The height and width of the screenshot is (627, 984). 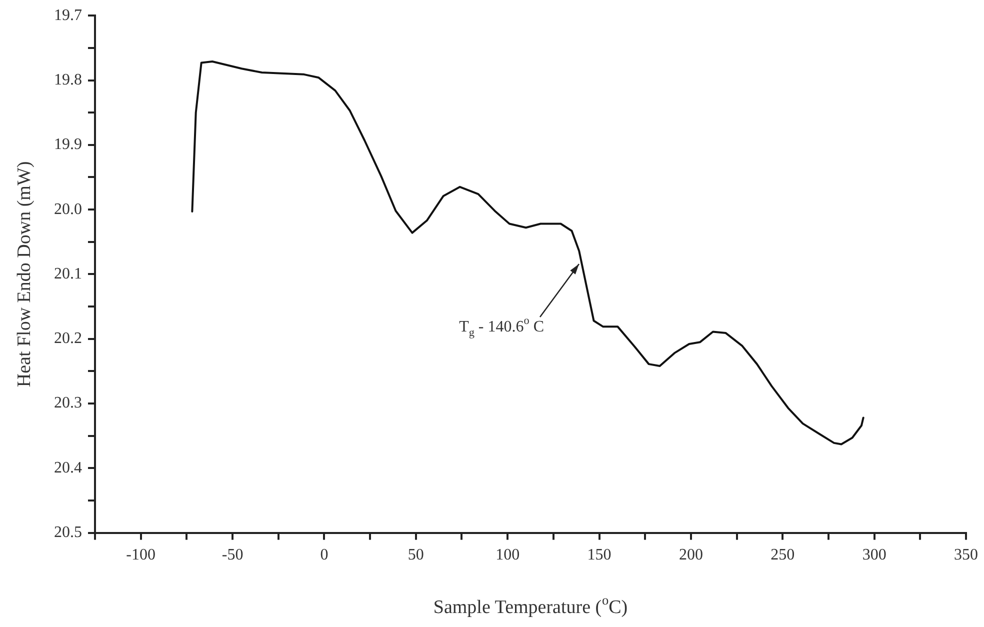 What do you see at coordinates (690, 555) in the screenshot?
I see `x-tick-label: 200` at bounding box center [690, 555].